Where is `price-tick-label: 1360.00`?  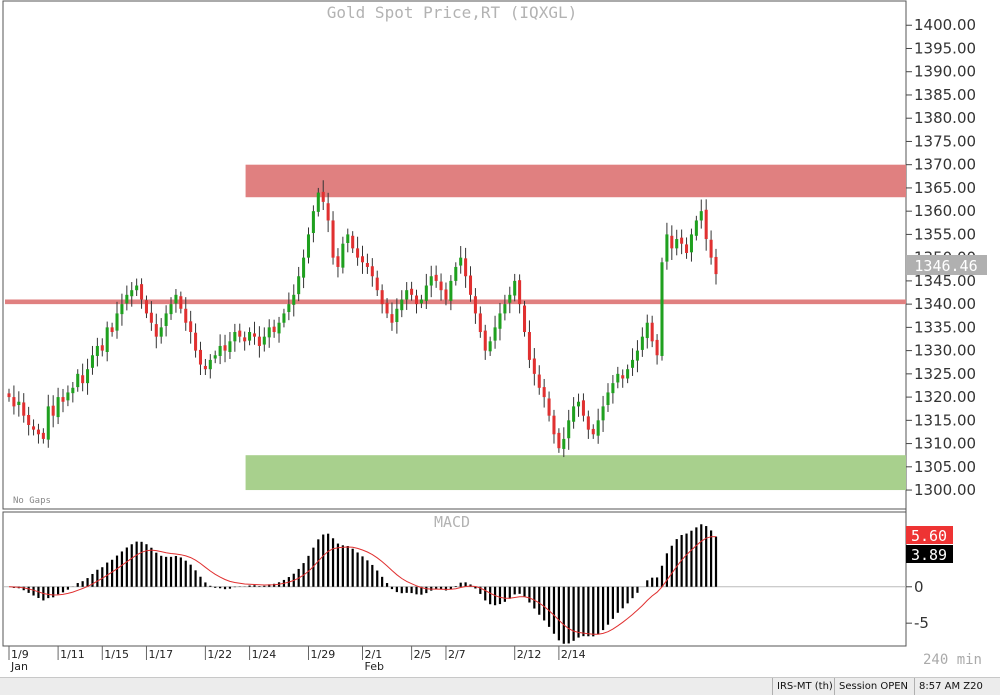
price-tick-label: 1360.00 is located at coordinates (945, 211).